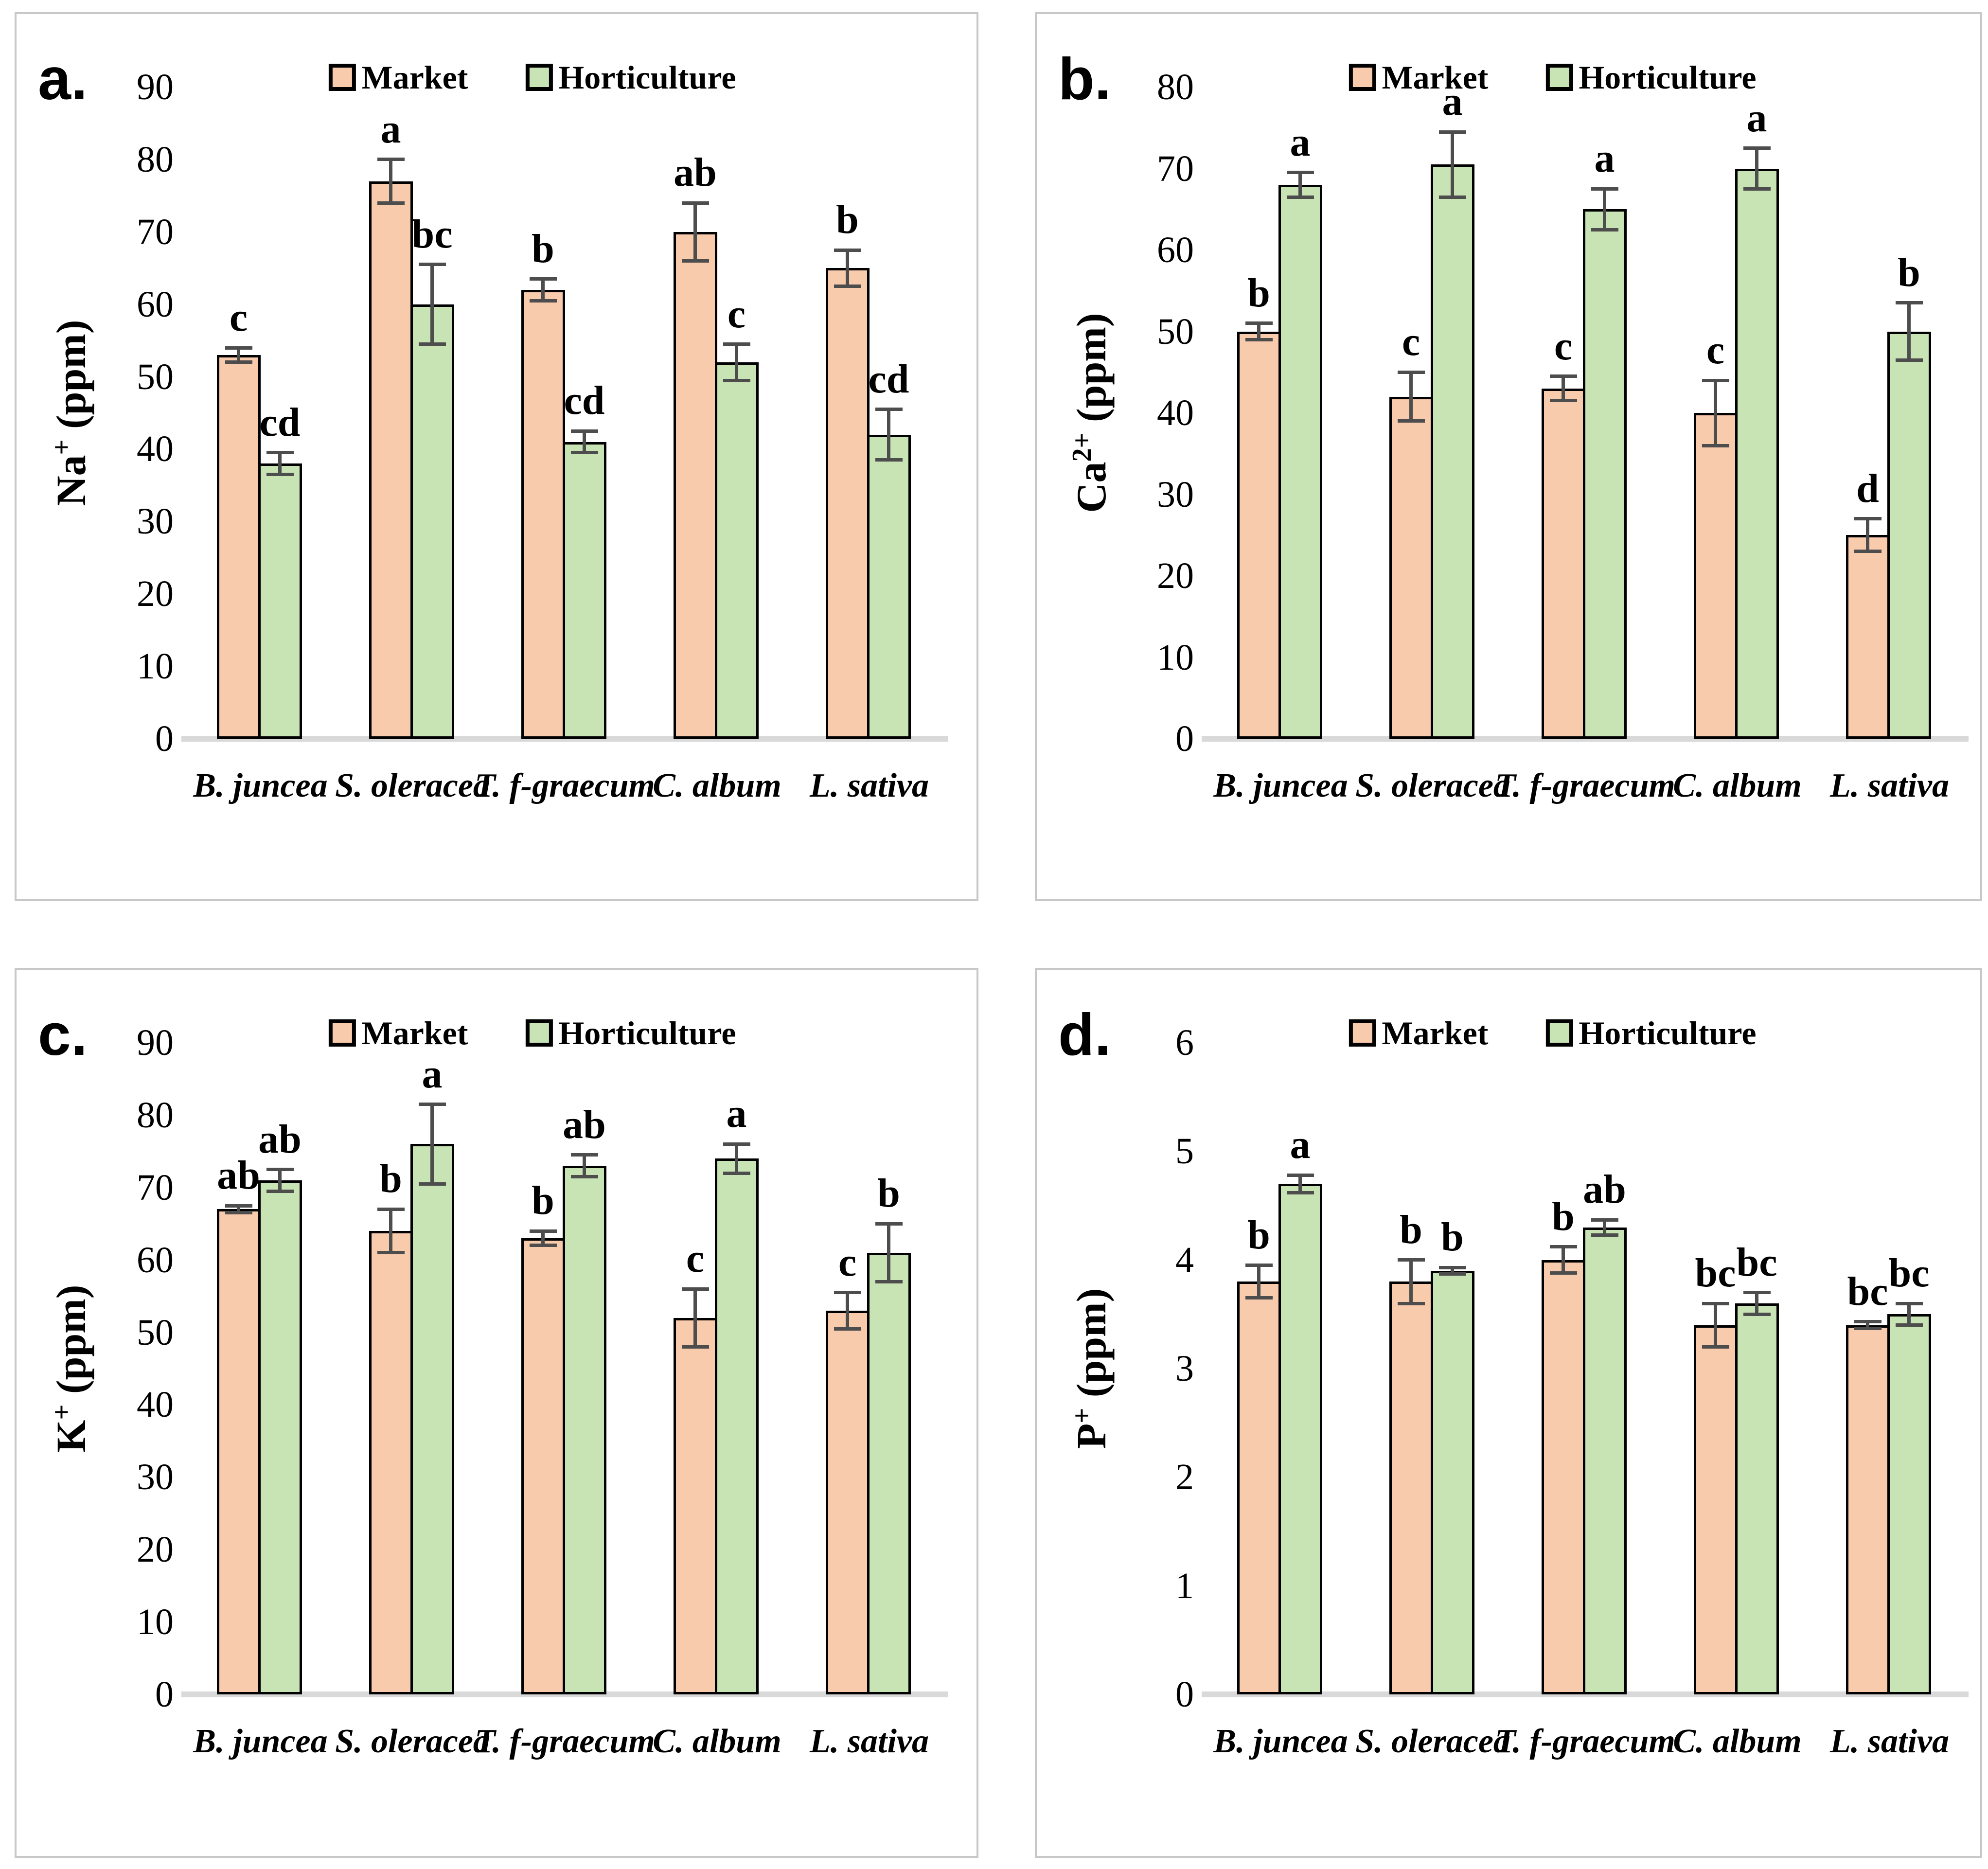  Describe the element at coordinates (1175, 494) in the screenshot. I see `y-tick-label: 30` at that location.